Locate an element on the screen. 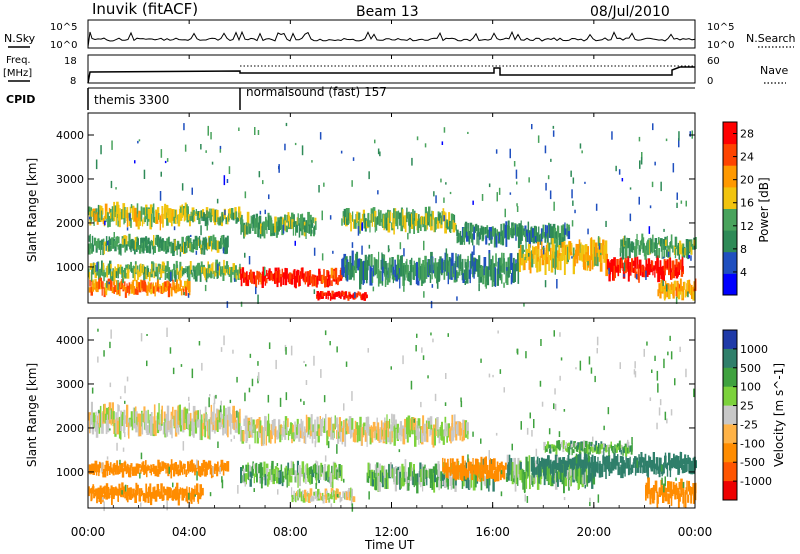 The height and width of the screenshot is (554, 800). colorbar-tick-label: 24 is located at coordinates (747, 157).